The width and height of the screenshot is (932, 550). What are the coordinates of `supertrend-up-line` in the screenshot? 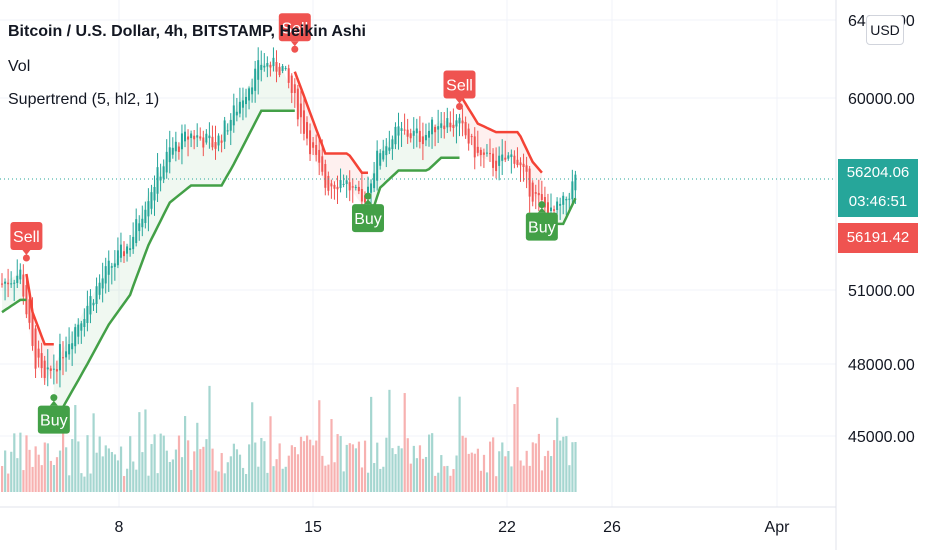 It's located at (413, 190).